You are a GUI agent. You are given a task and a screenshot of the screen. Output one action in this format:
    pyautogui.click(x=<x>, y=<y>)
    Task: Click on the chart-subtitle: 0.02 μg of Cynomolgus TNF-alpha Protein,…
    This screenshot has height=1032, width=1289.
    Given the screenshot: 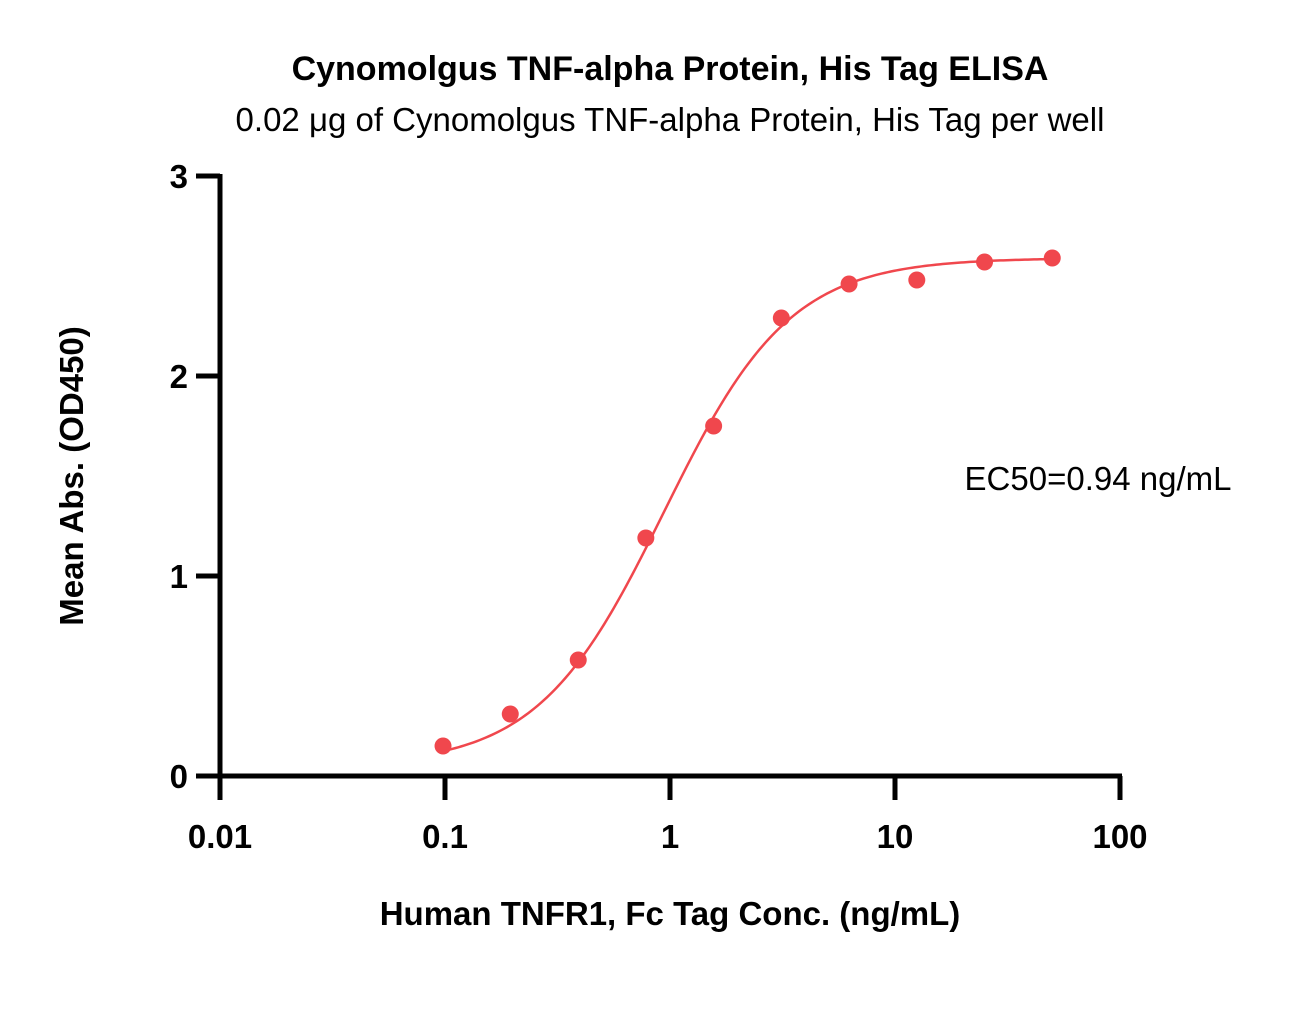 What is the action you would take?
    pyautogui.click(x=670, y=119)
    